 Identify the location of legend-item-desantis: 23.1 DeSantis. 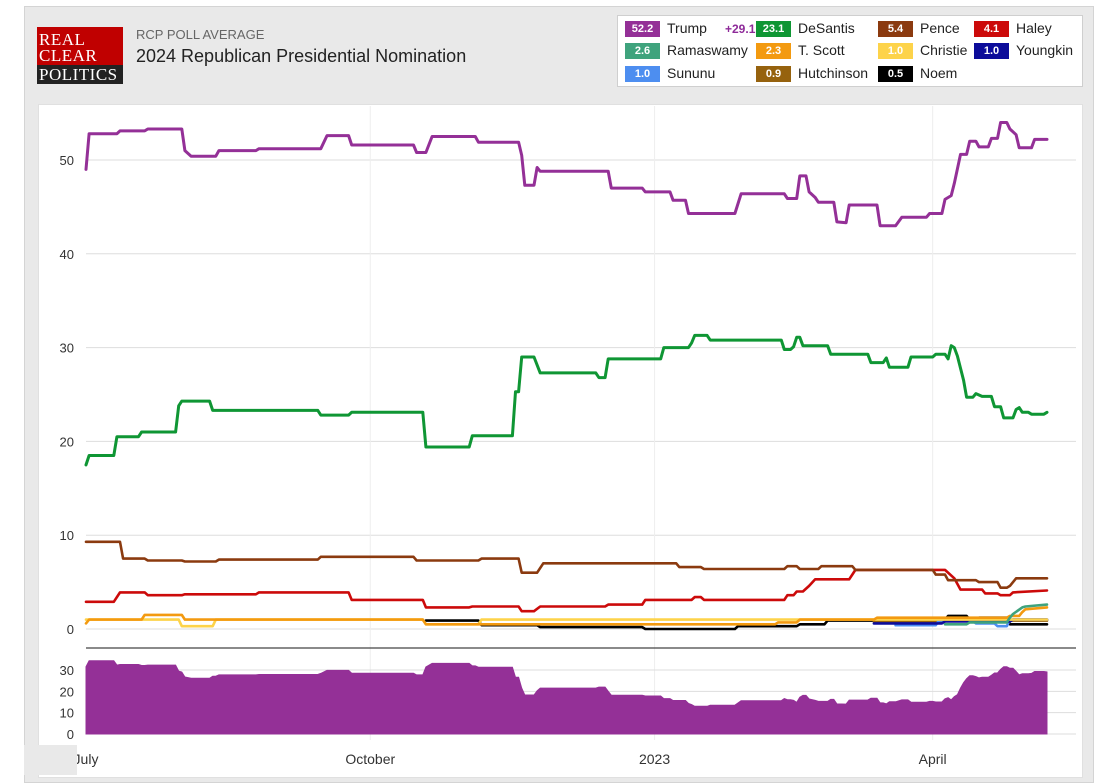
(817, 28).